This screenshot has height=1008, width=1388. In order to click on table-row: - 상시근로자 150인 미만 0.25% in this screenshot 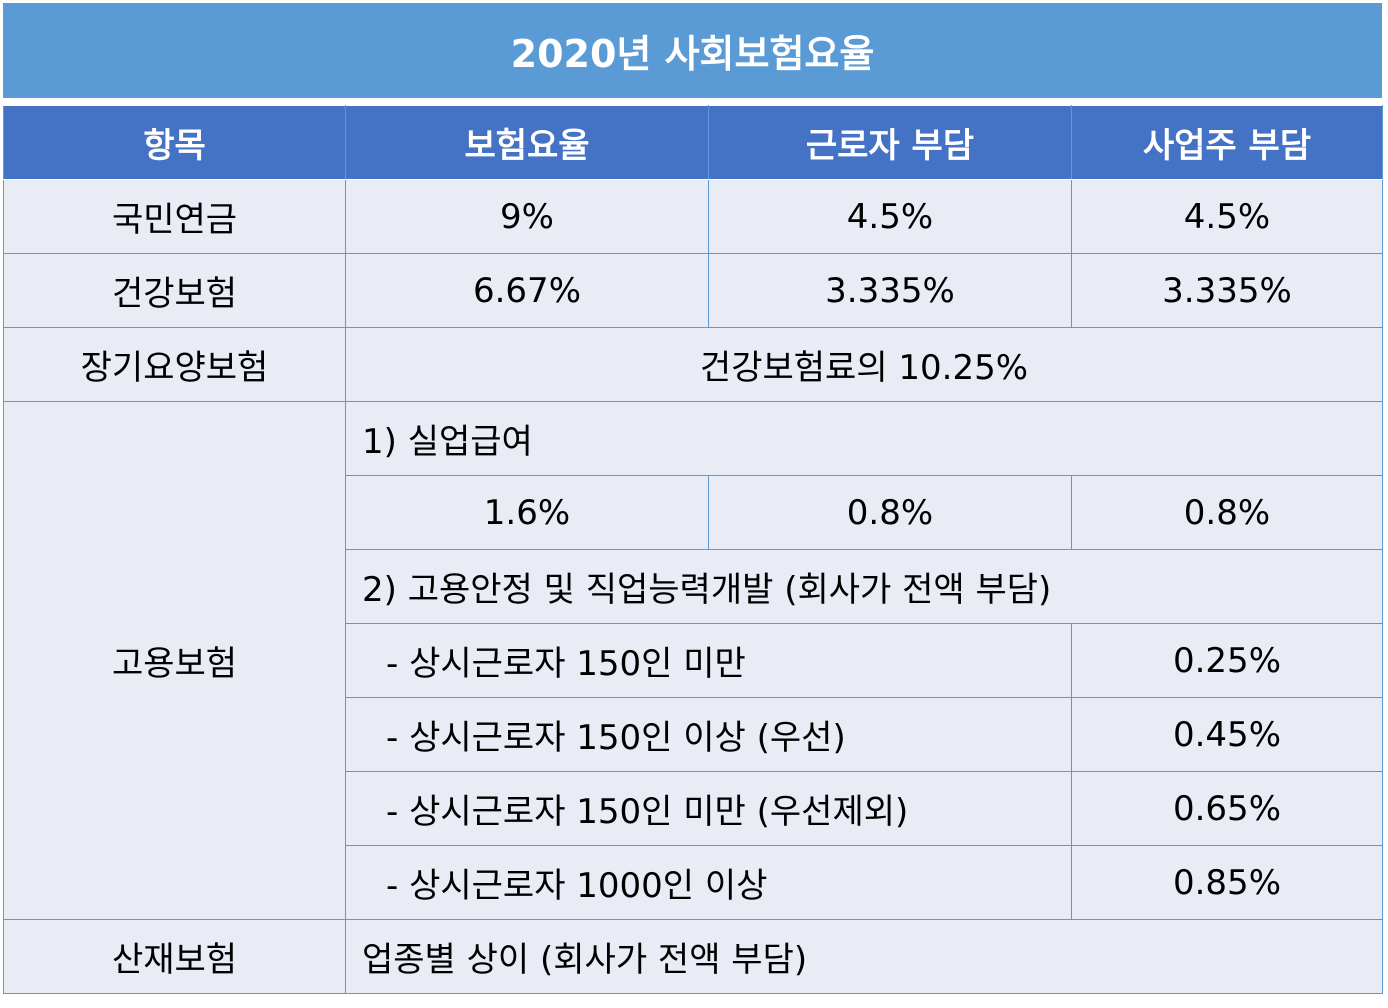, I will do `click(693, 660)`.